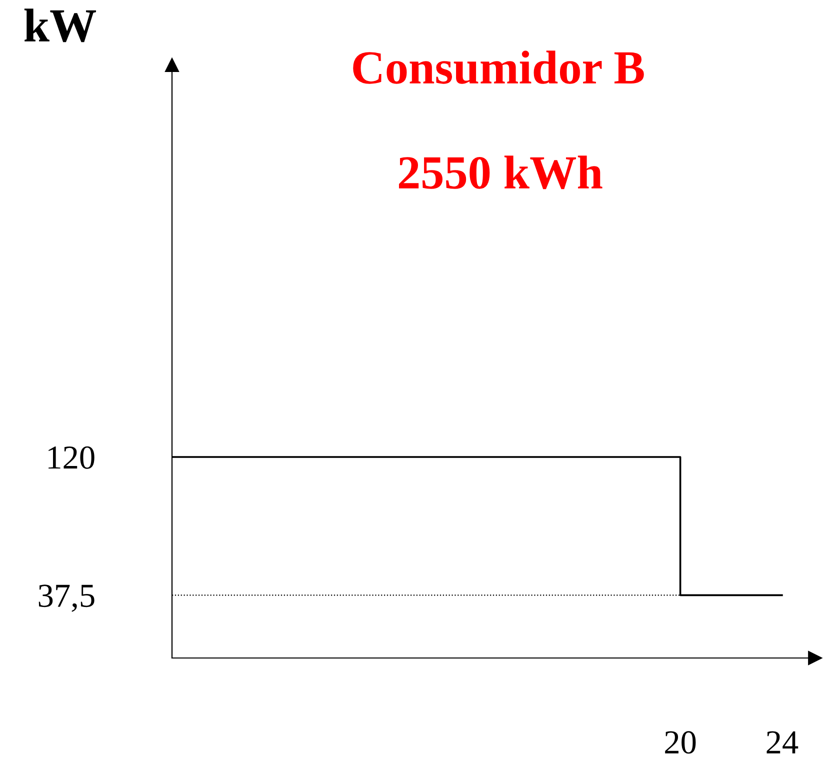  I want to click on y-tick-label: 37,5, so click(66, 598).